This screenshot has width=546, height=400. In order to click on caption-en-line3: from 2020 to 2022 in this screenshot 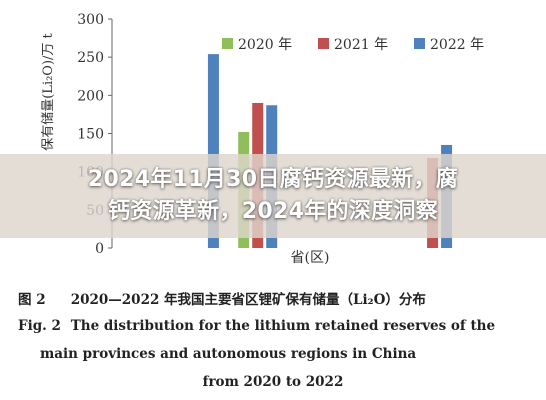, I will do `click(273, 382)`.